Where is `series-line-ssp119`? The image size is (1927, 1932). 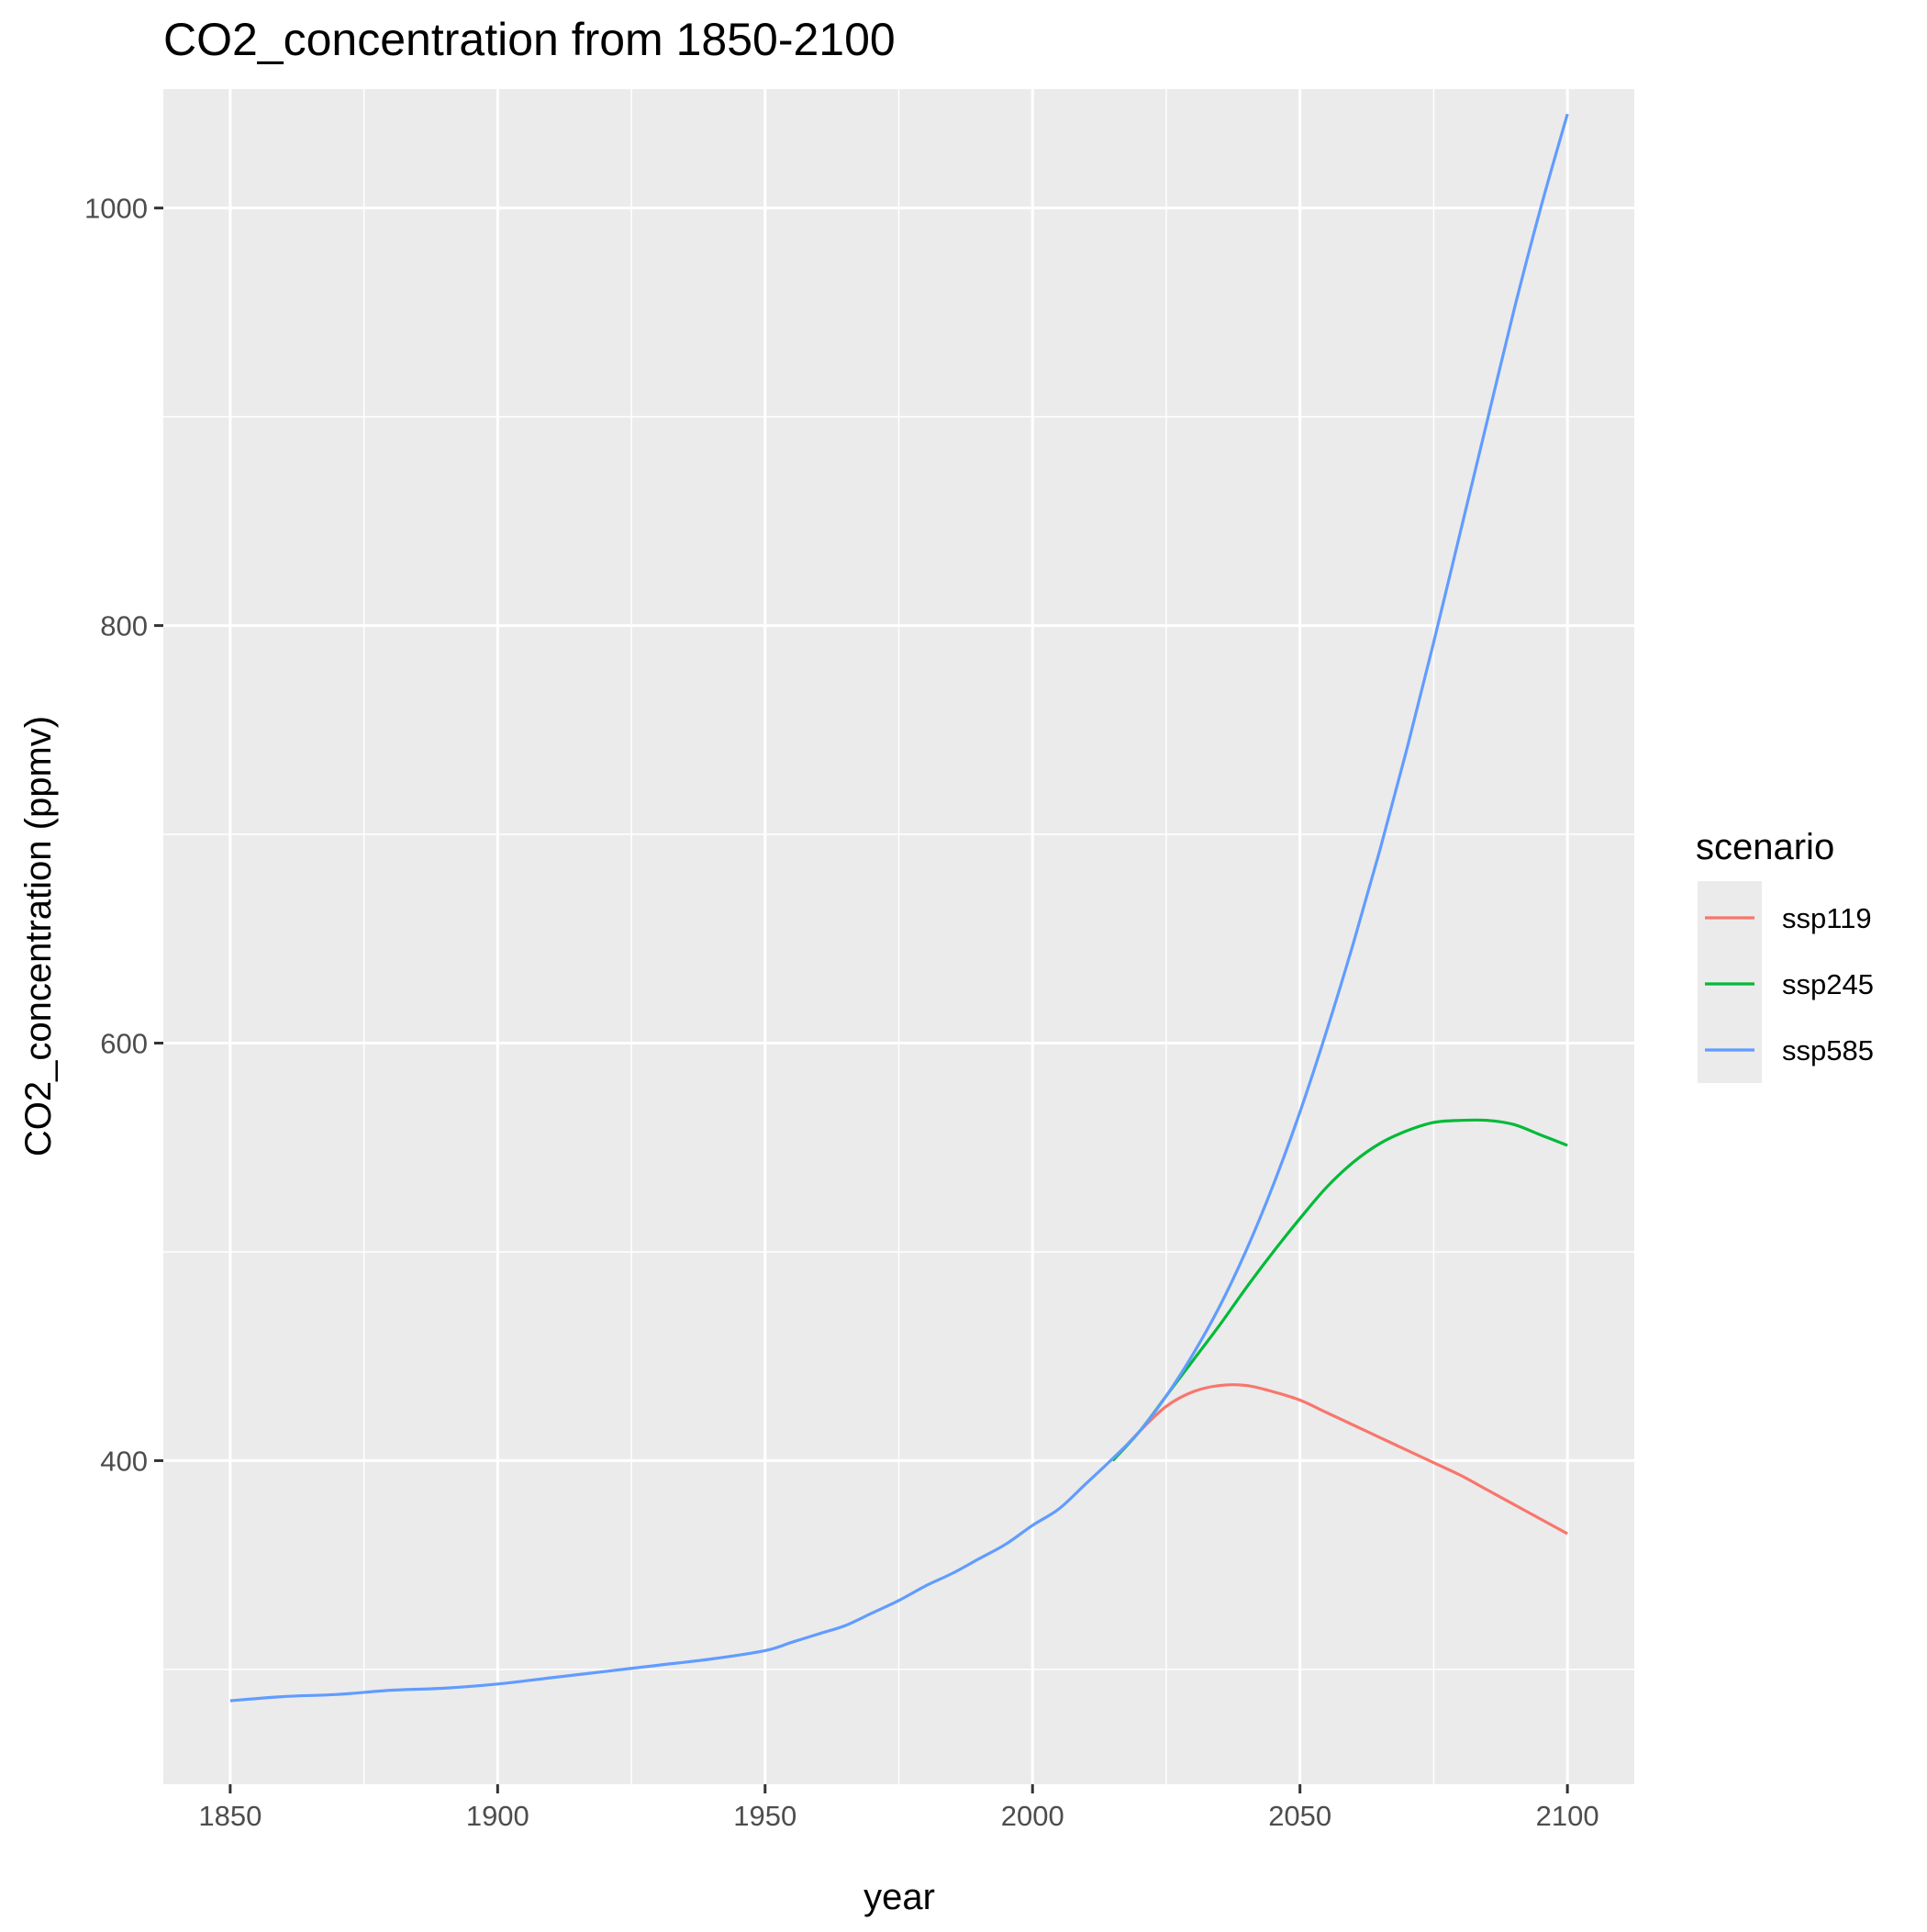 series-line-ssp119 is located at coordinates (1339, 1459).